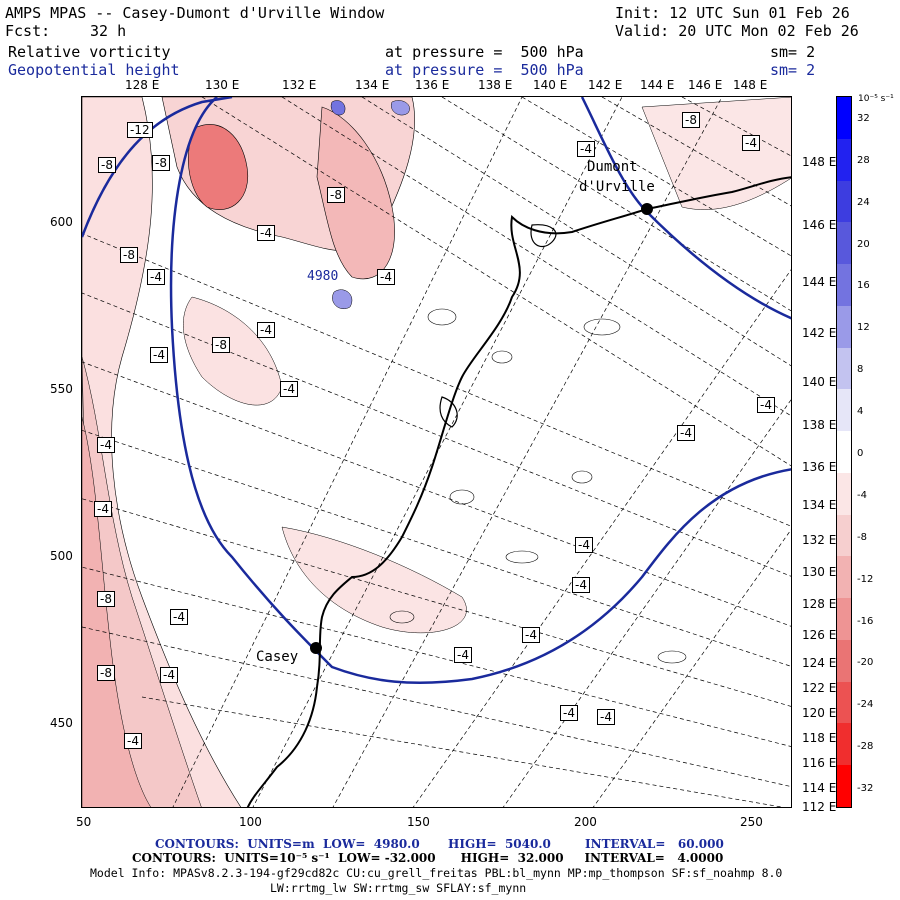 The height and width of the screenshot is (900, 900). I want to click on right-lon-label: 120 E, so click(819, 713).